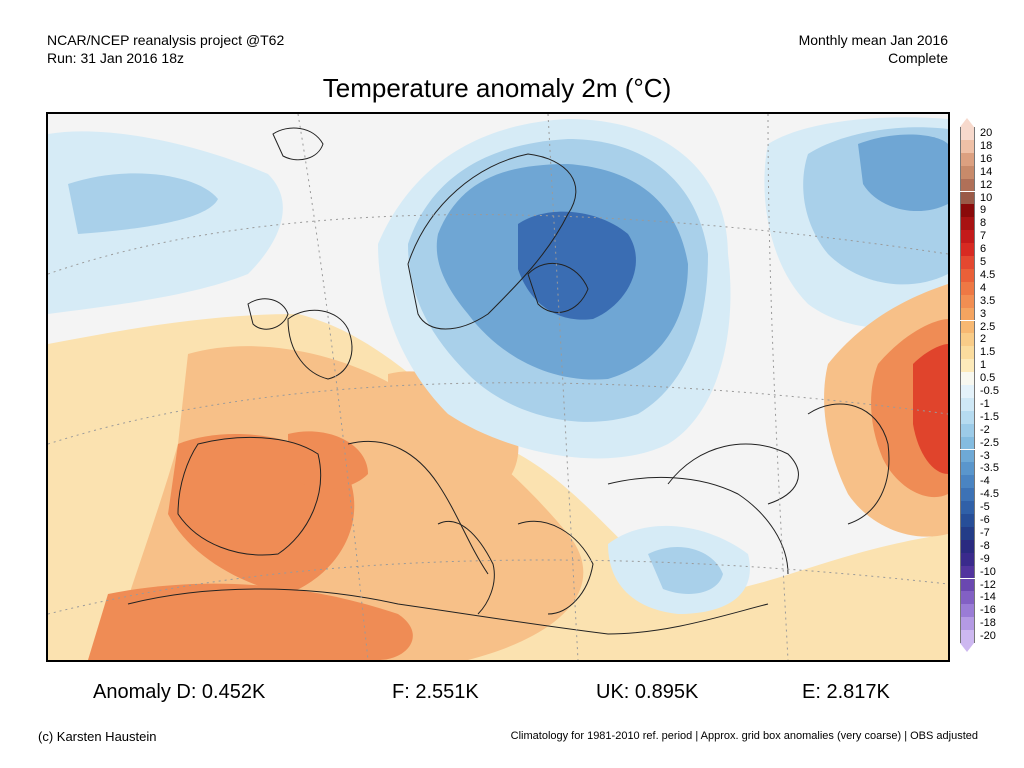 The height and width of the screenshot is (768, 1024). What do you see at coordinates (985, 429) in the screenshot?
I see `colorbar-label: -2` at bounding box center [985, 429].